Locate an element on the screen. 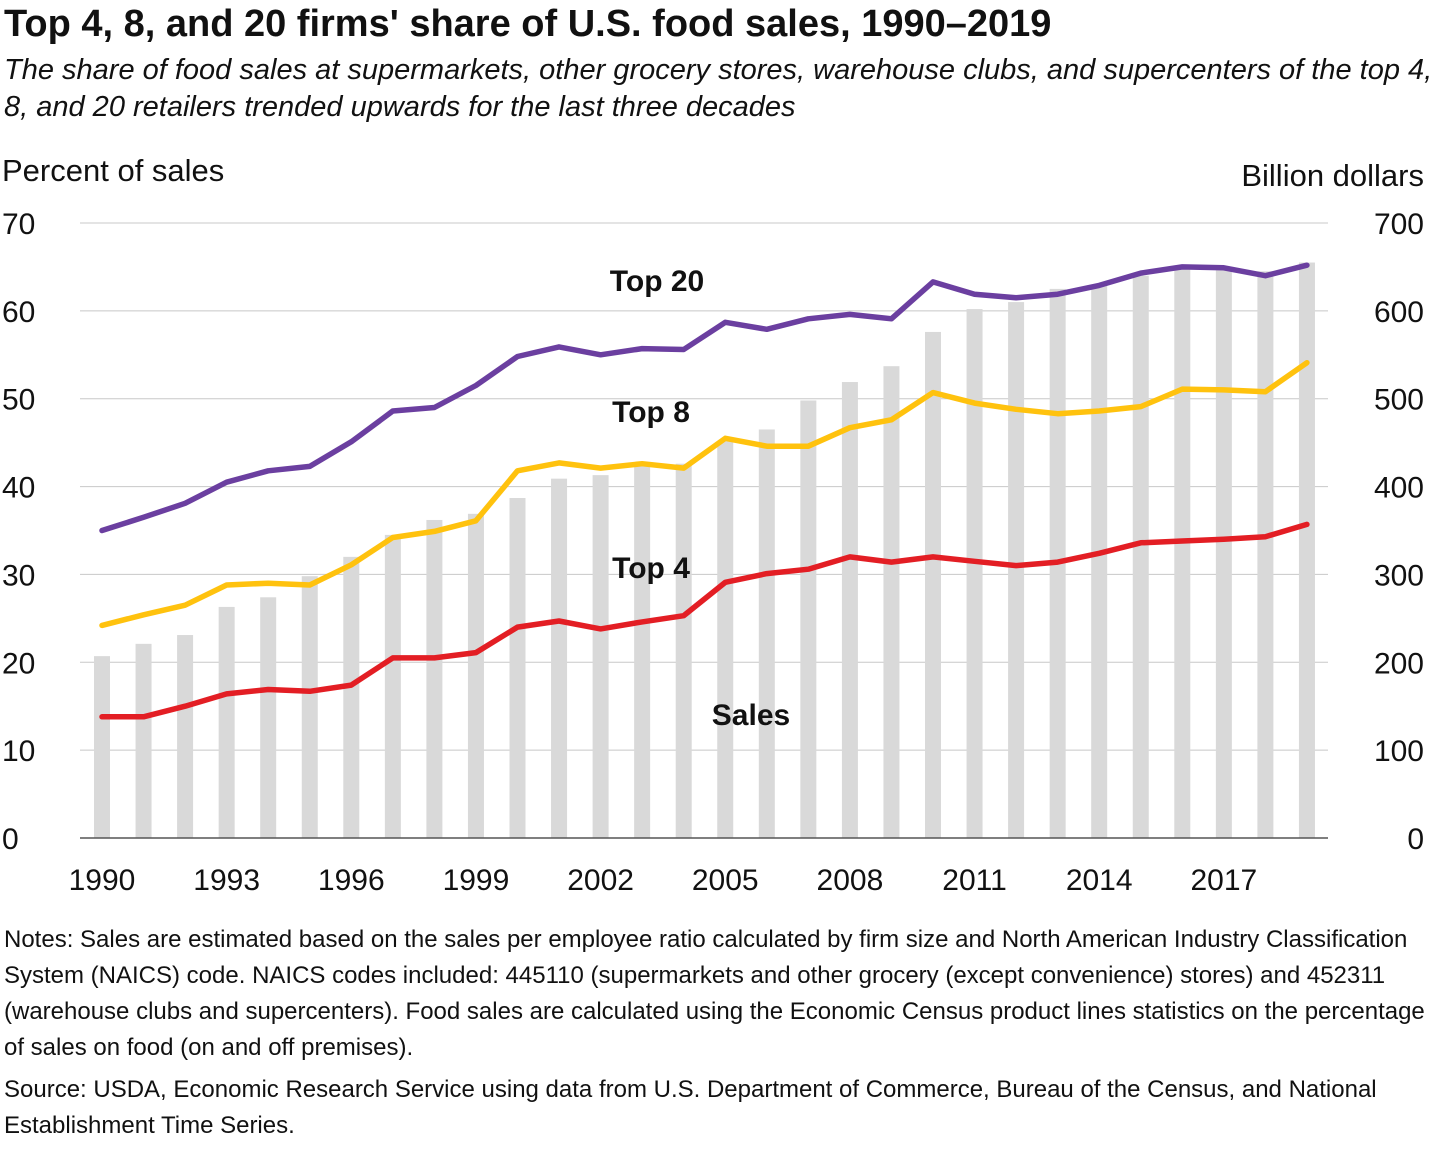  y-tick-label: 40 is located at coordinates (18, 488).